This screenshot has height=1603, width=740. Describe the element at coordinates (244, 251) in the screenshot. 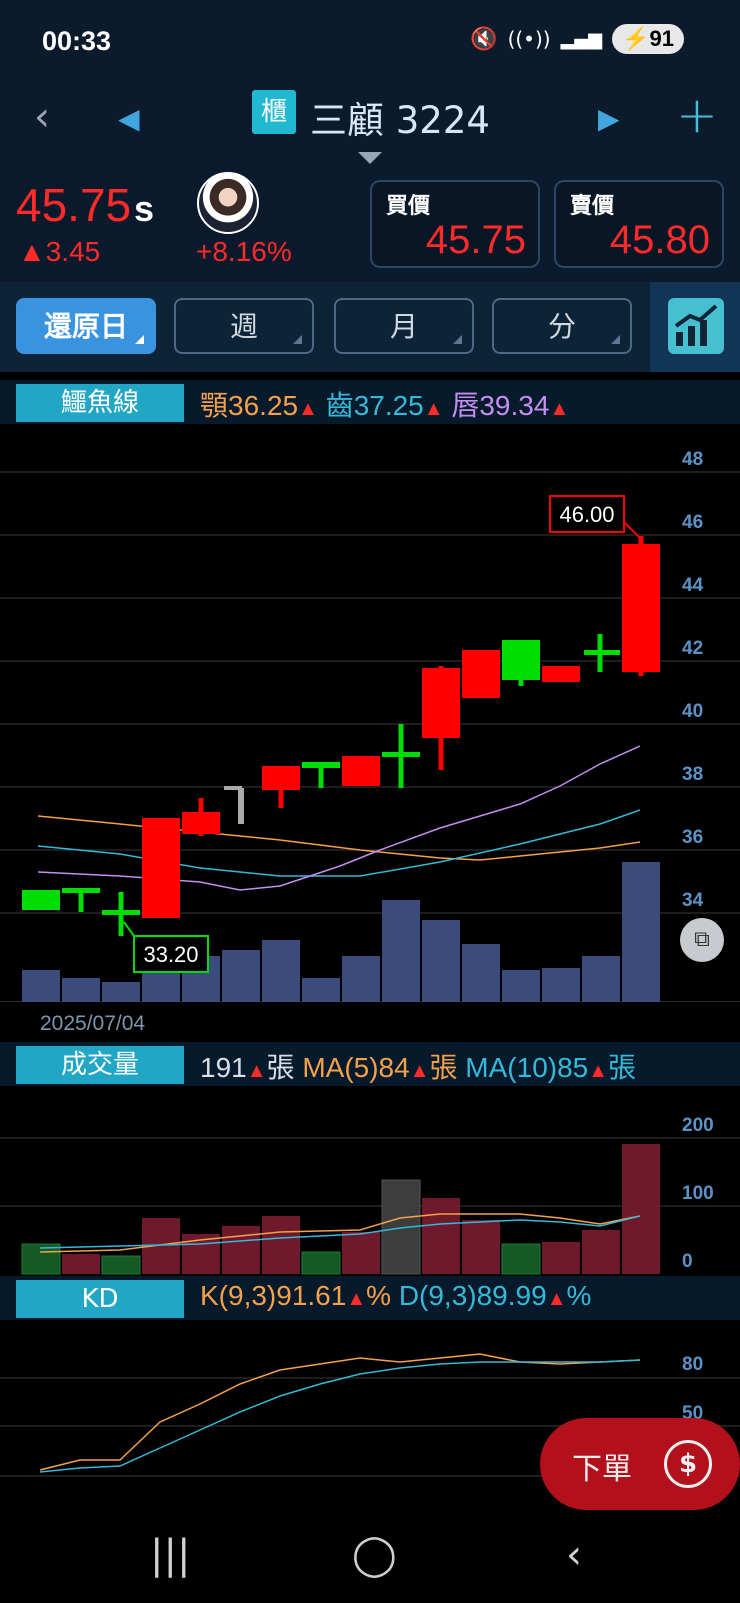

I see `price-change-pct: +8.16%` at that location.